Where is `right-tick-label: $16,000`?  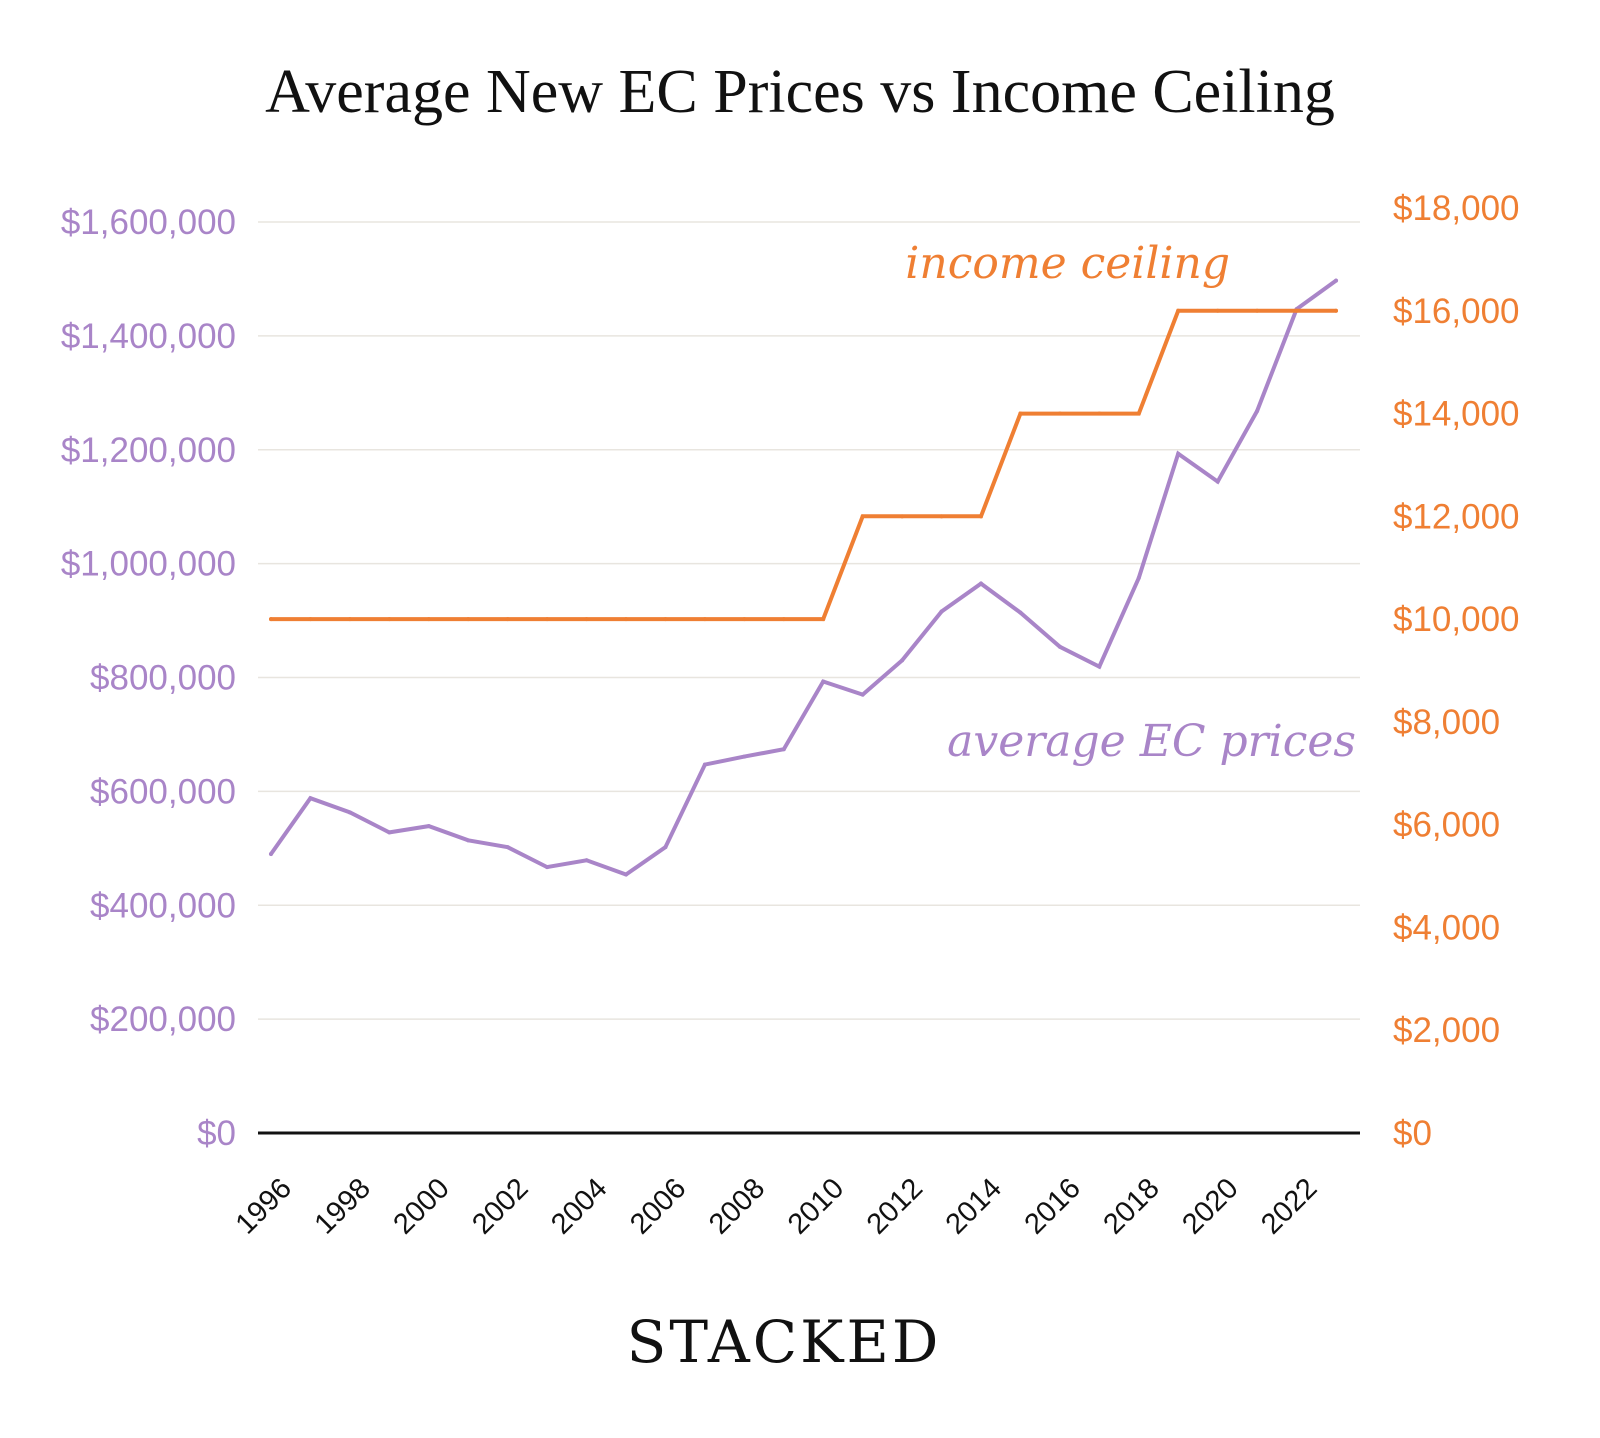
right-tick-label: $16,000 is located at coordinates (1456, 311).